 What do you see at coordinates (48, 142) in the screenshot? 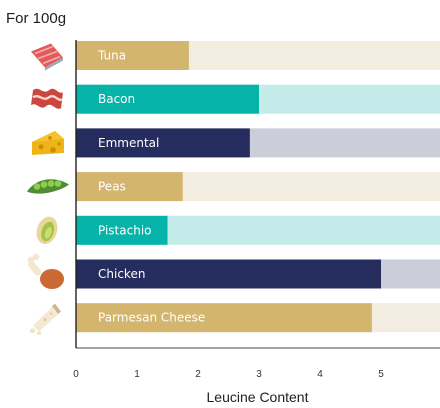
I see `emmental-cheese-icon` at bounding box center [48, 142].